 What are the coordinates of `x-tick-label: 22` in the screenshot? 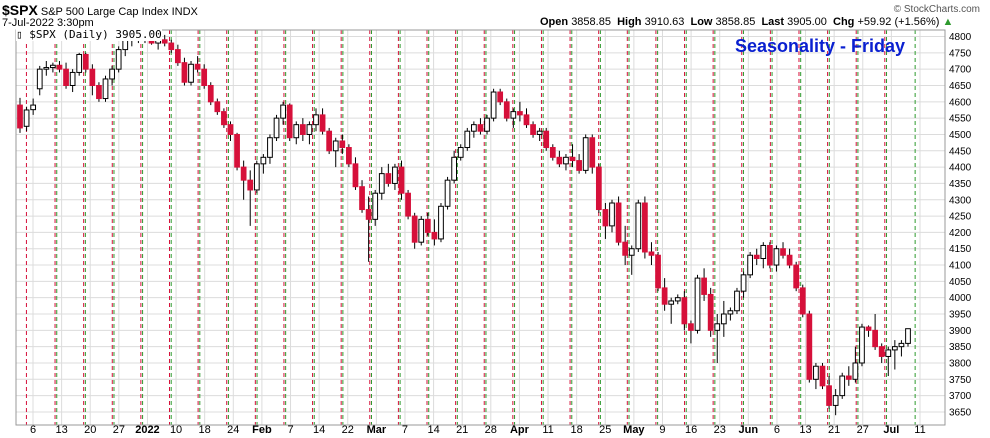 It's located at (348, 430).